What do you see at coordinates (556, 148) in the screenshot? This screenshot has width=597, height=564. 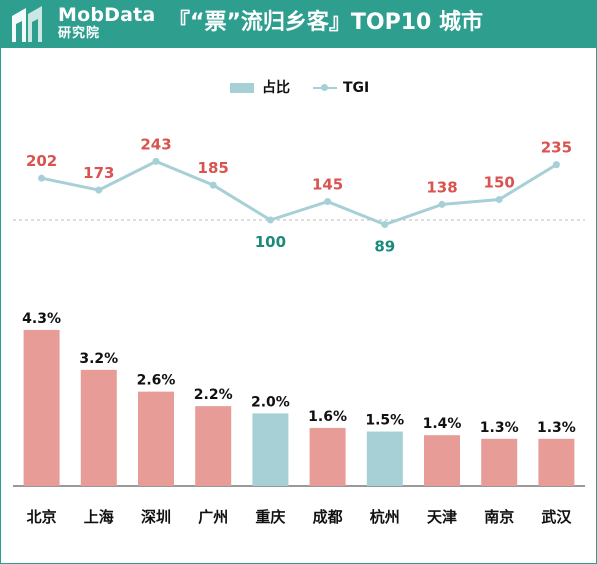 I see `tgi-value-label: 235` at bounding box center [556, 148].